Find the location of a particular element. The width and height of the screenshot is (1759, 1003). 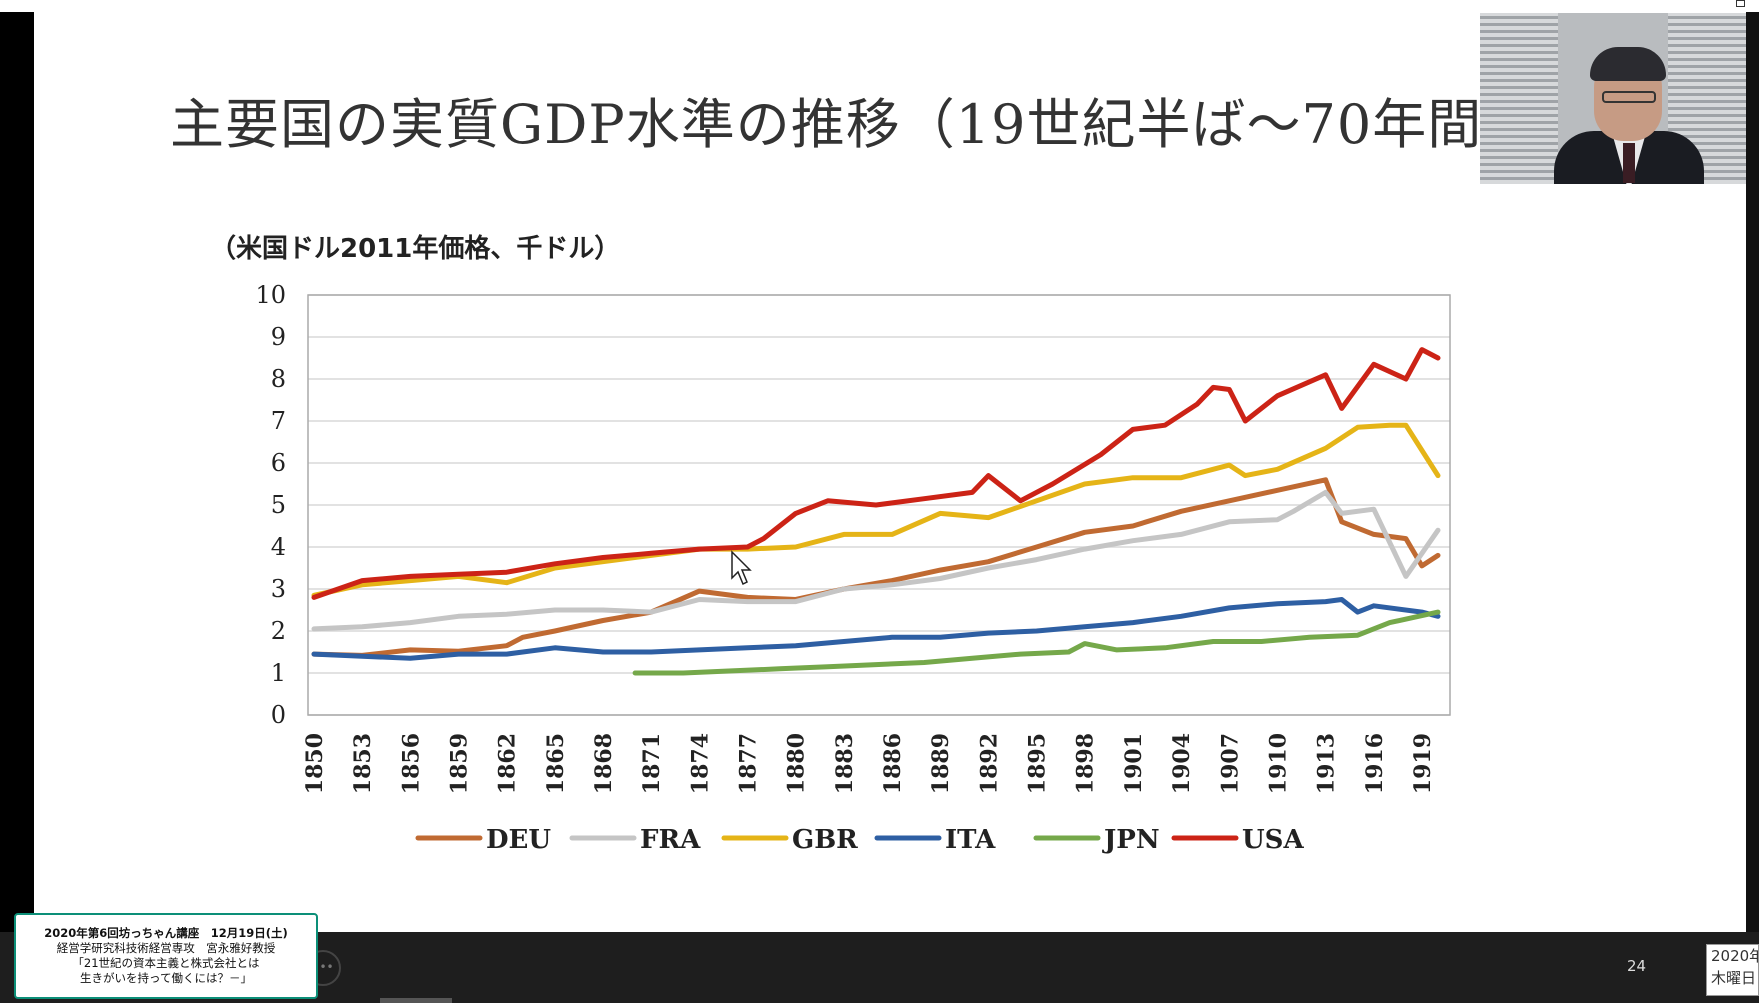

x-tick-label: 1874 is located at coordinates (700, 763).